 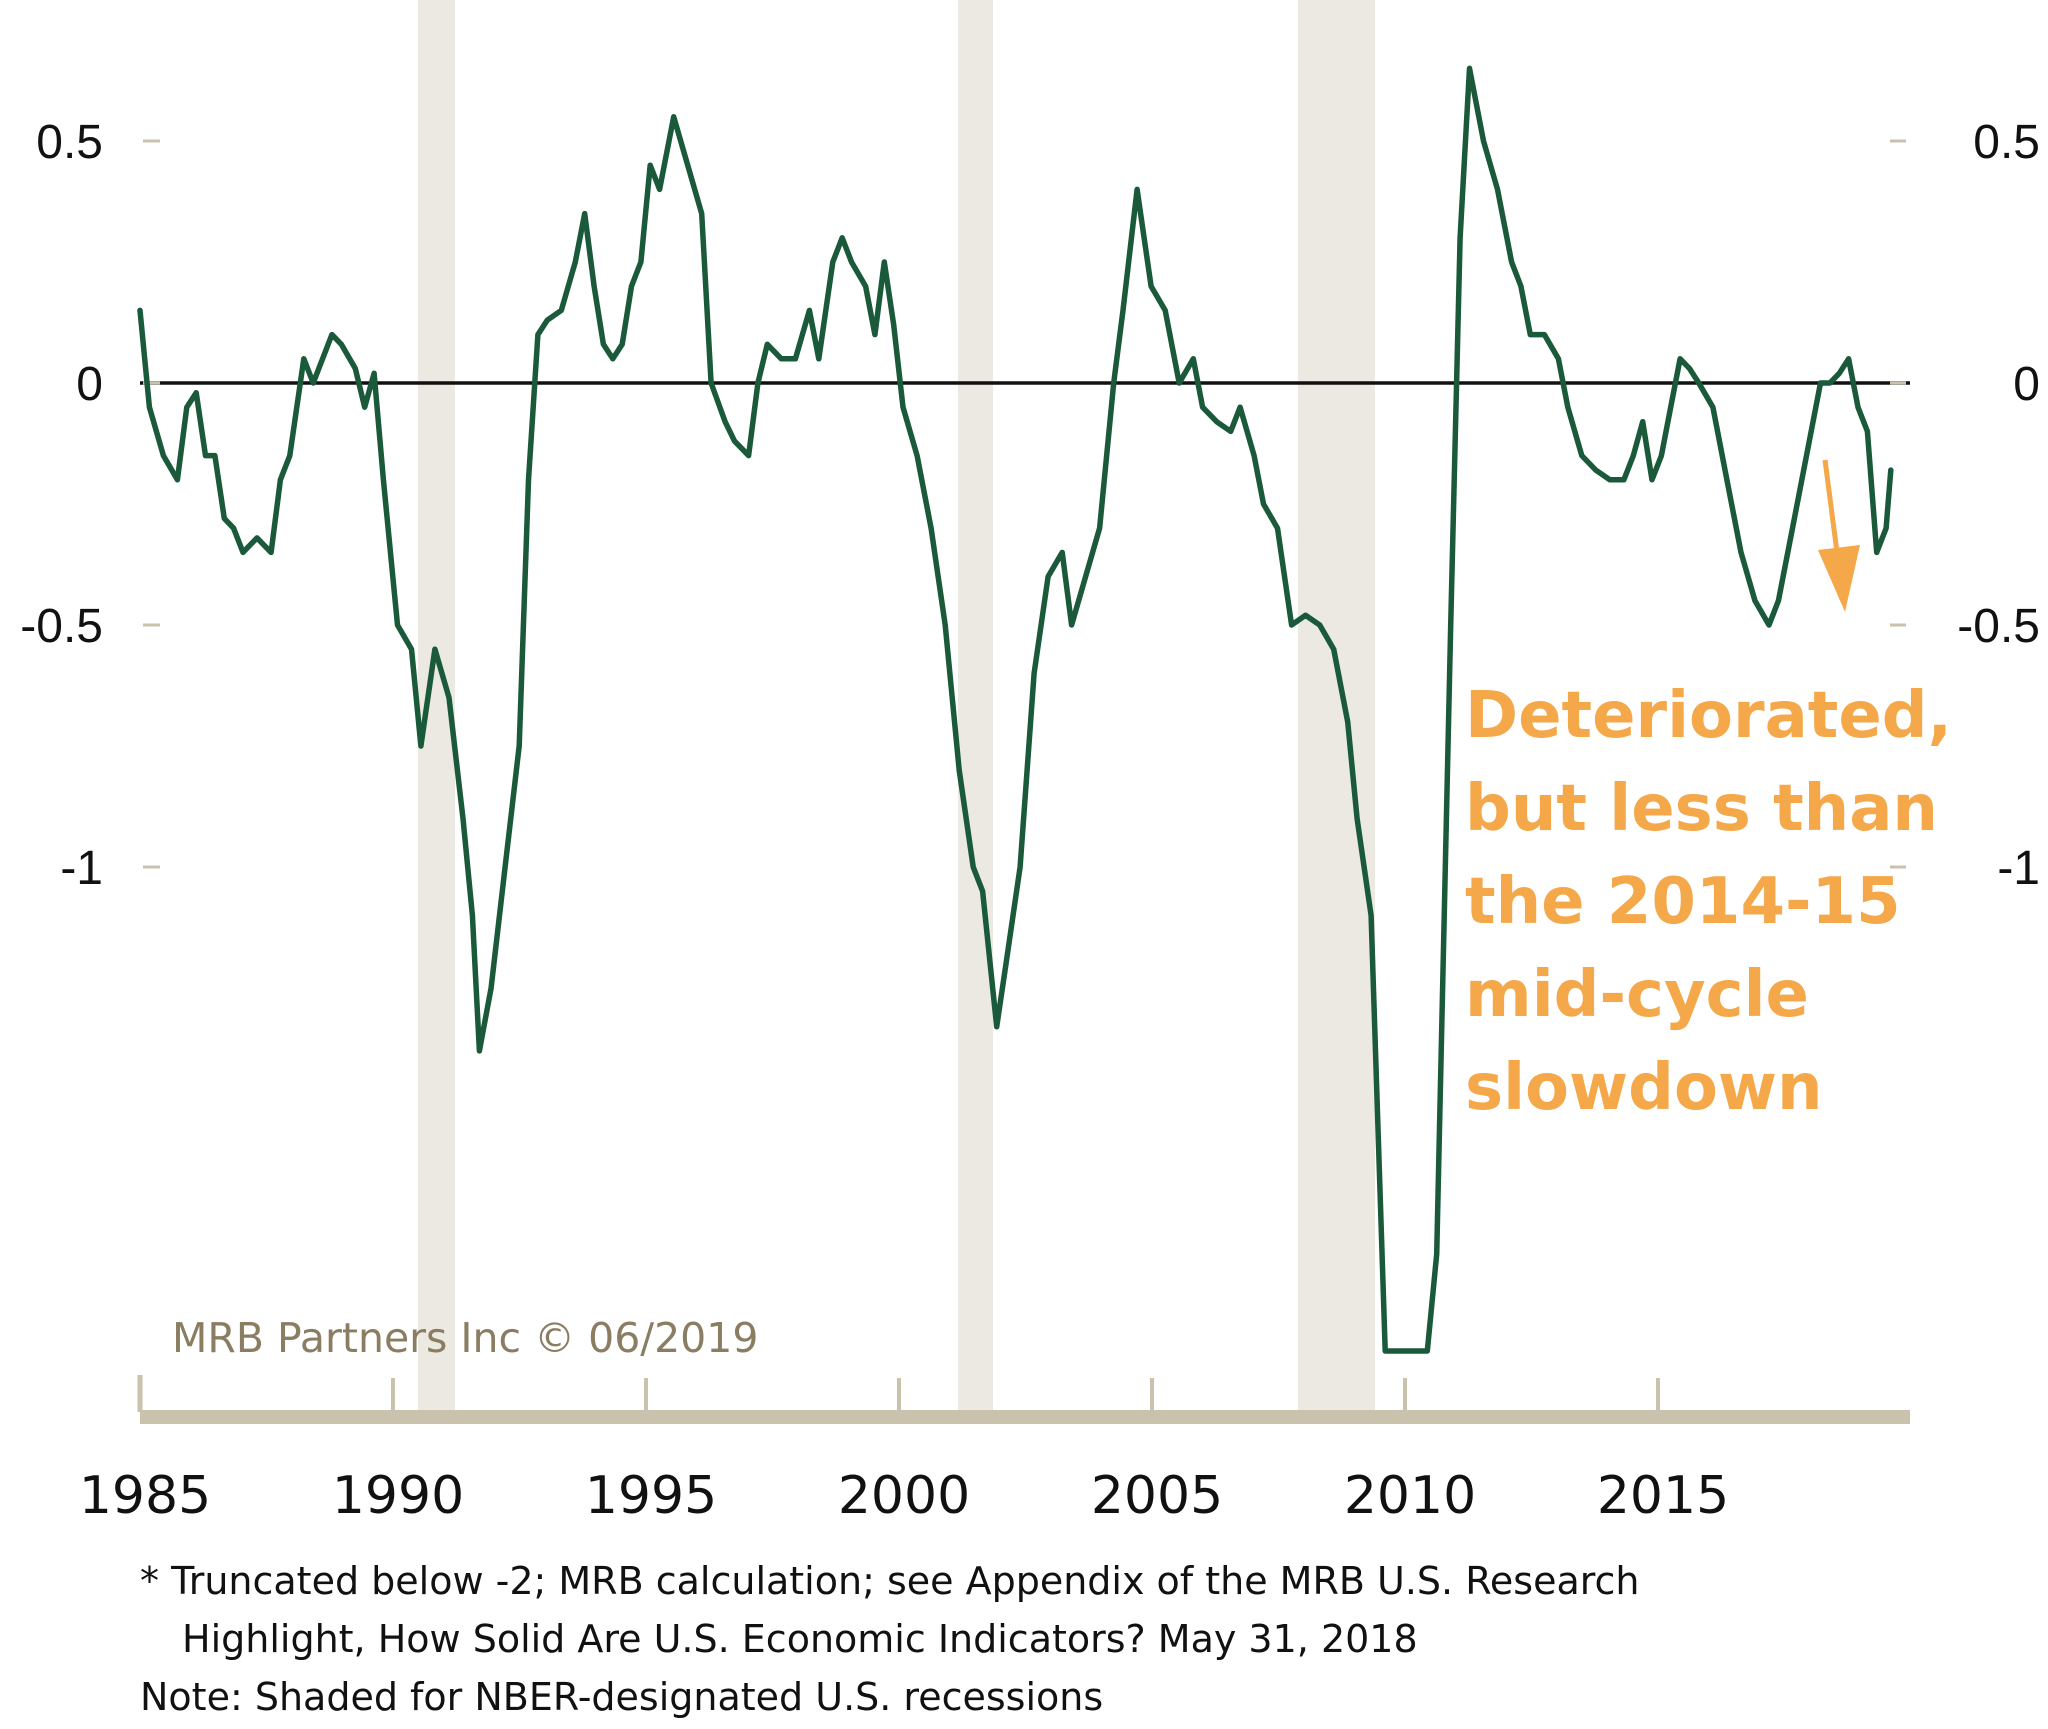 What do you see at coordinates (1708, 716) in the screenshot?
I see `annotation-line-1: Deteriorated,` at bounding box center [1708, 716].